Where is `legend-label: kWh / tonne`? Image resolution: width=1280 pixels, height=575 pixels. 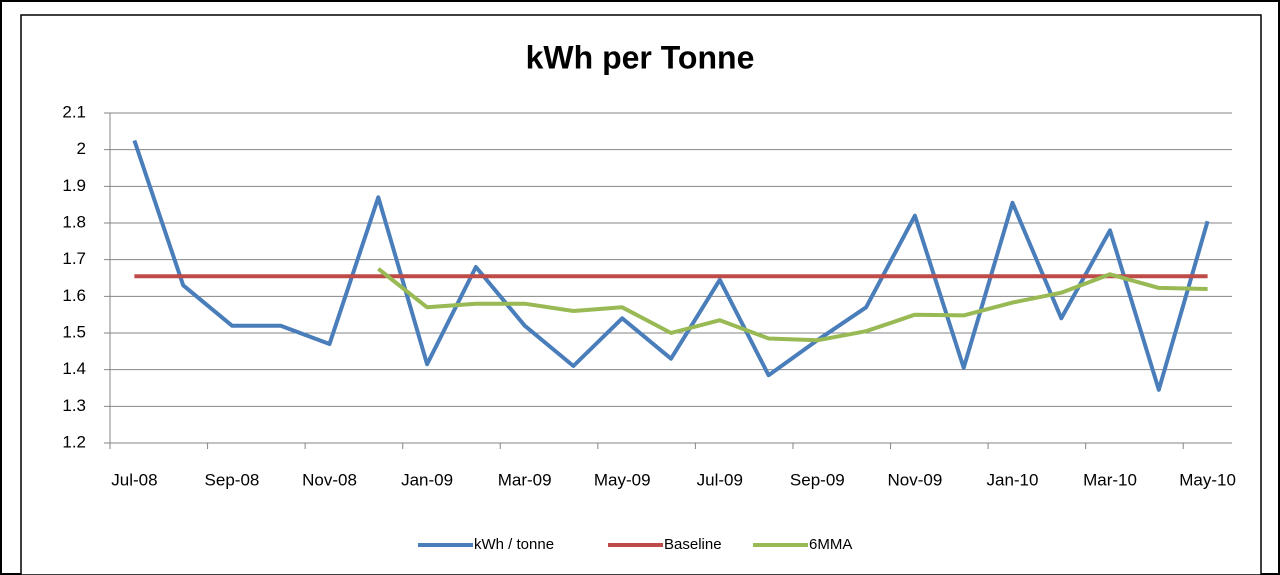 legend-label: kWh / tonne is located at coordinates (514, 544).